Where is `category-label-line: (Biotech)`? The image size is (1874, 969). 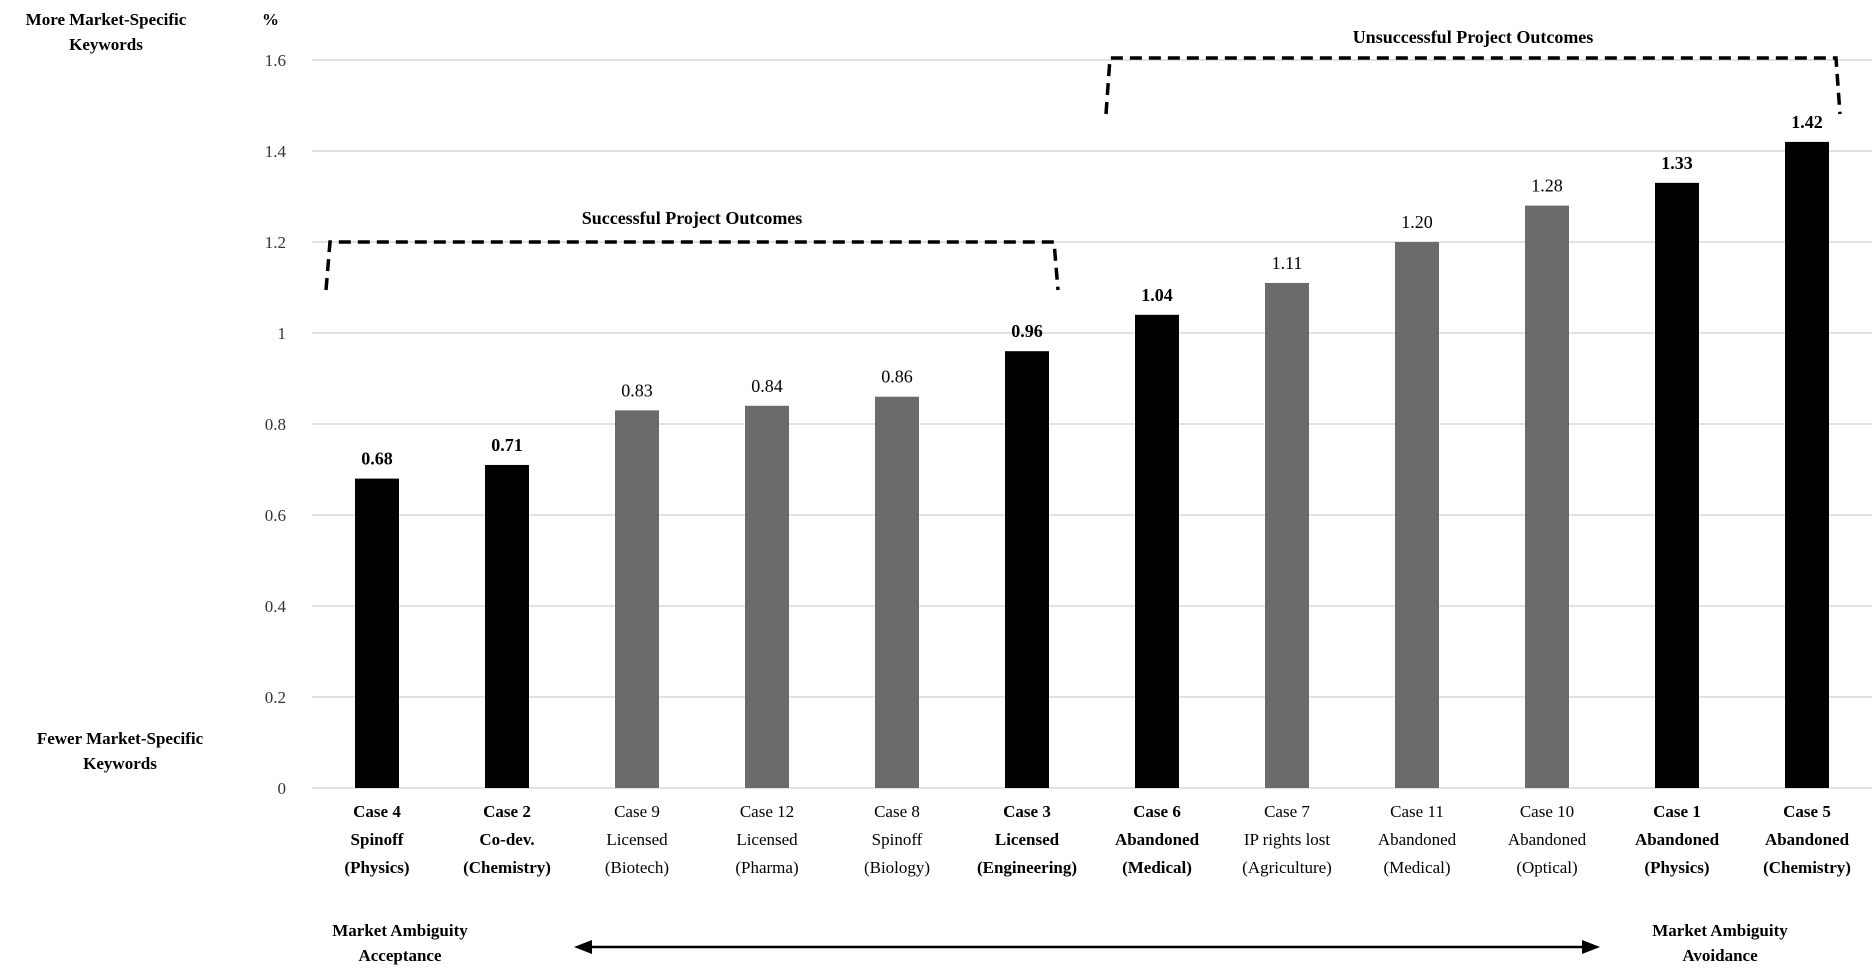 category-label-line: (Biotech) is located at coordinates (637, 867).